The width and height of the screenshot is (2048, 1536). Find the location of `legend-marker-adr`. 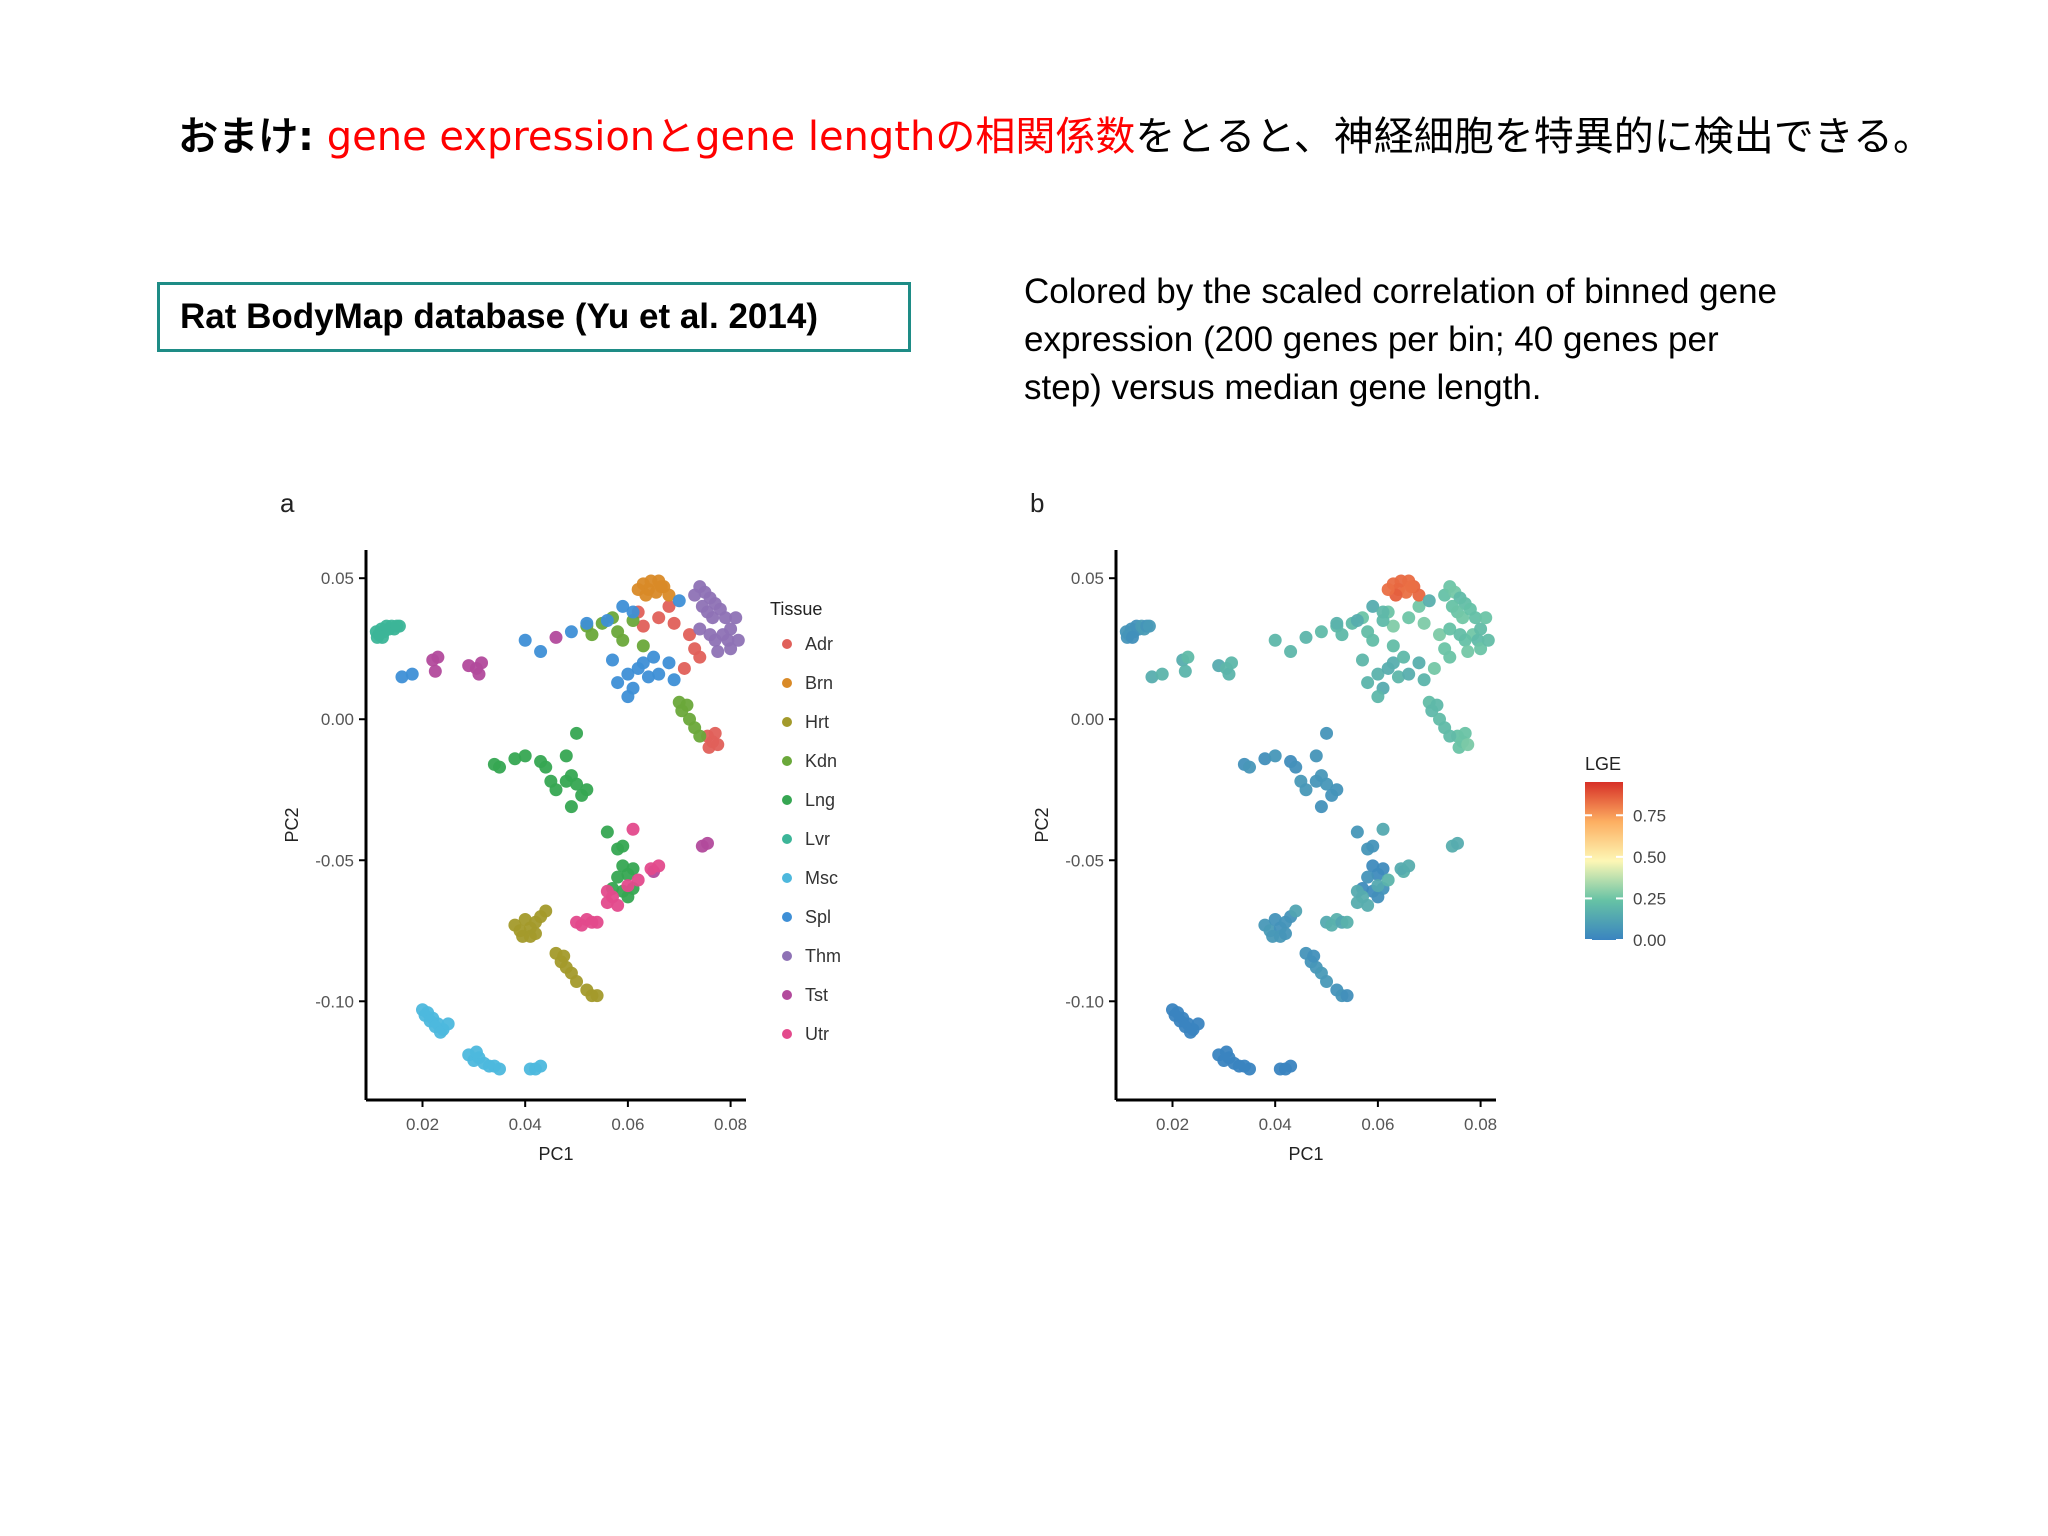

legend-marker-adr is located at coordinates (787, 644).